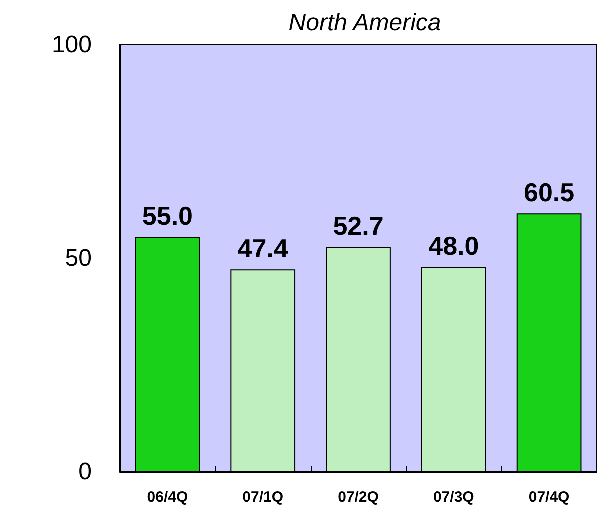  What do you see at coordinates (263, 497) in the screenshot?
I see `x-tick-label: 07/1Q` at bounding box center [263, 497].